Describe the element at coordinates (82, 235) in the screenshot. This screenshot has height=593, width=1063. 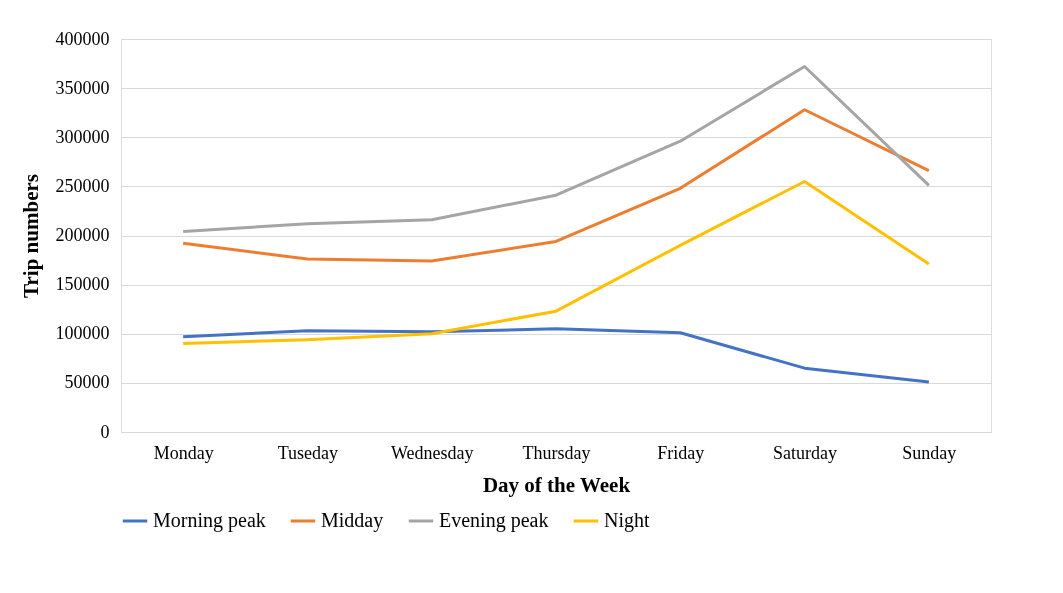
I see `y-tick-label: 200000` at that location.